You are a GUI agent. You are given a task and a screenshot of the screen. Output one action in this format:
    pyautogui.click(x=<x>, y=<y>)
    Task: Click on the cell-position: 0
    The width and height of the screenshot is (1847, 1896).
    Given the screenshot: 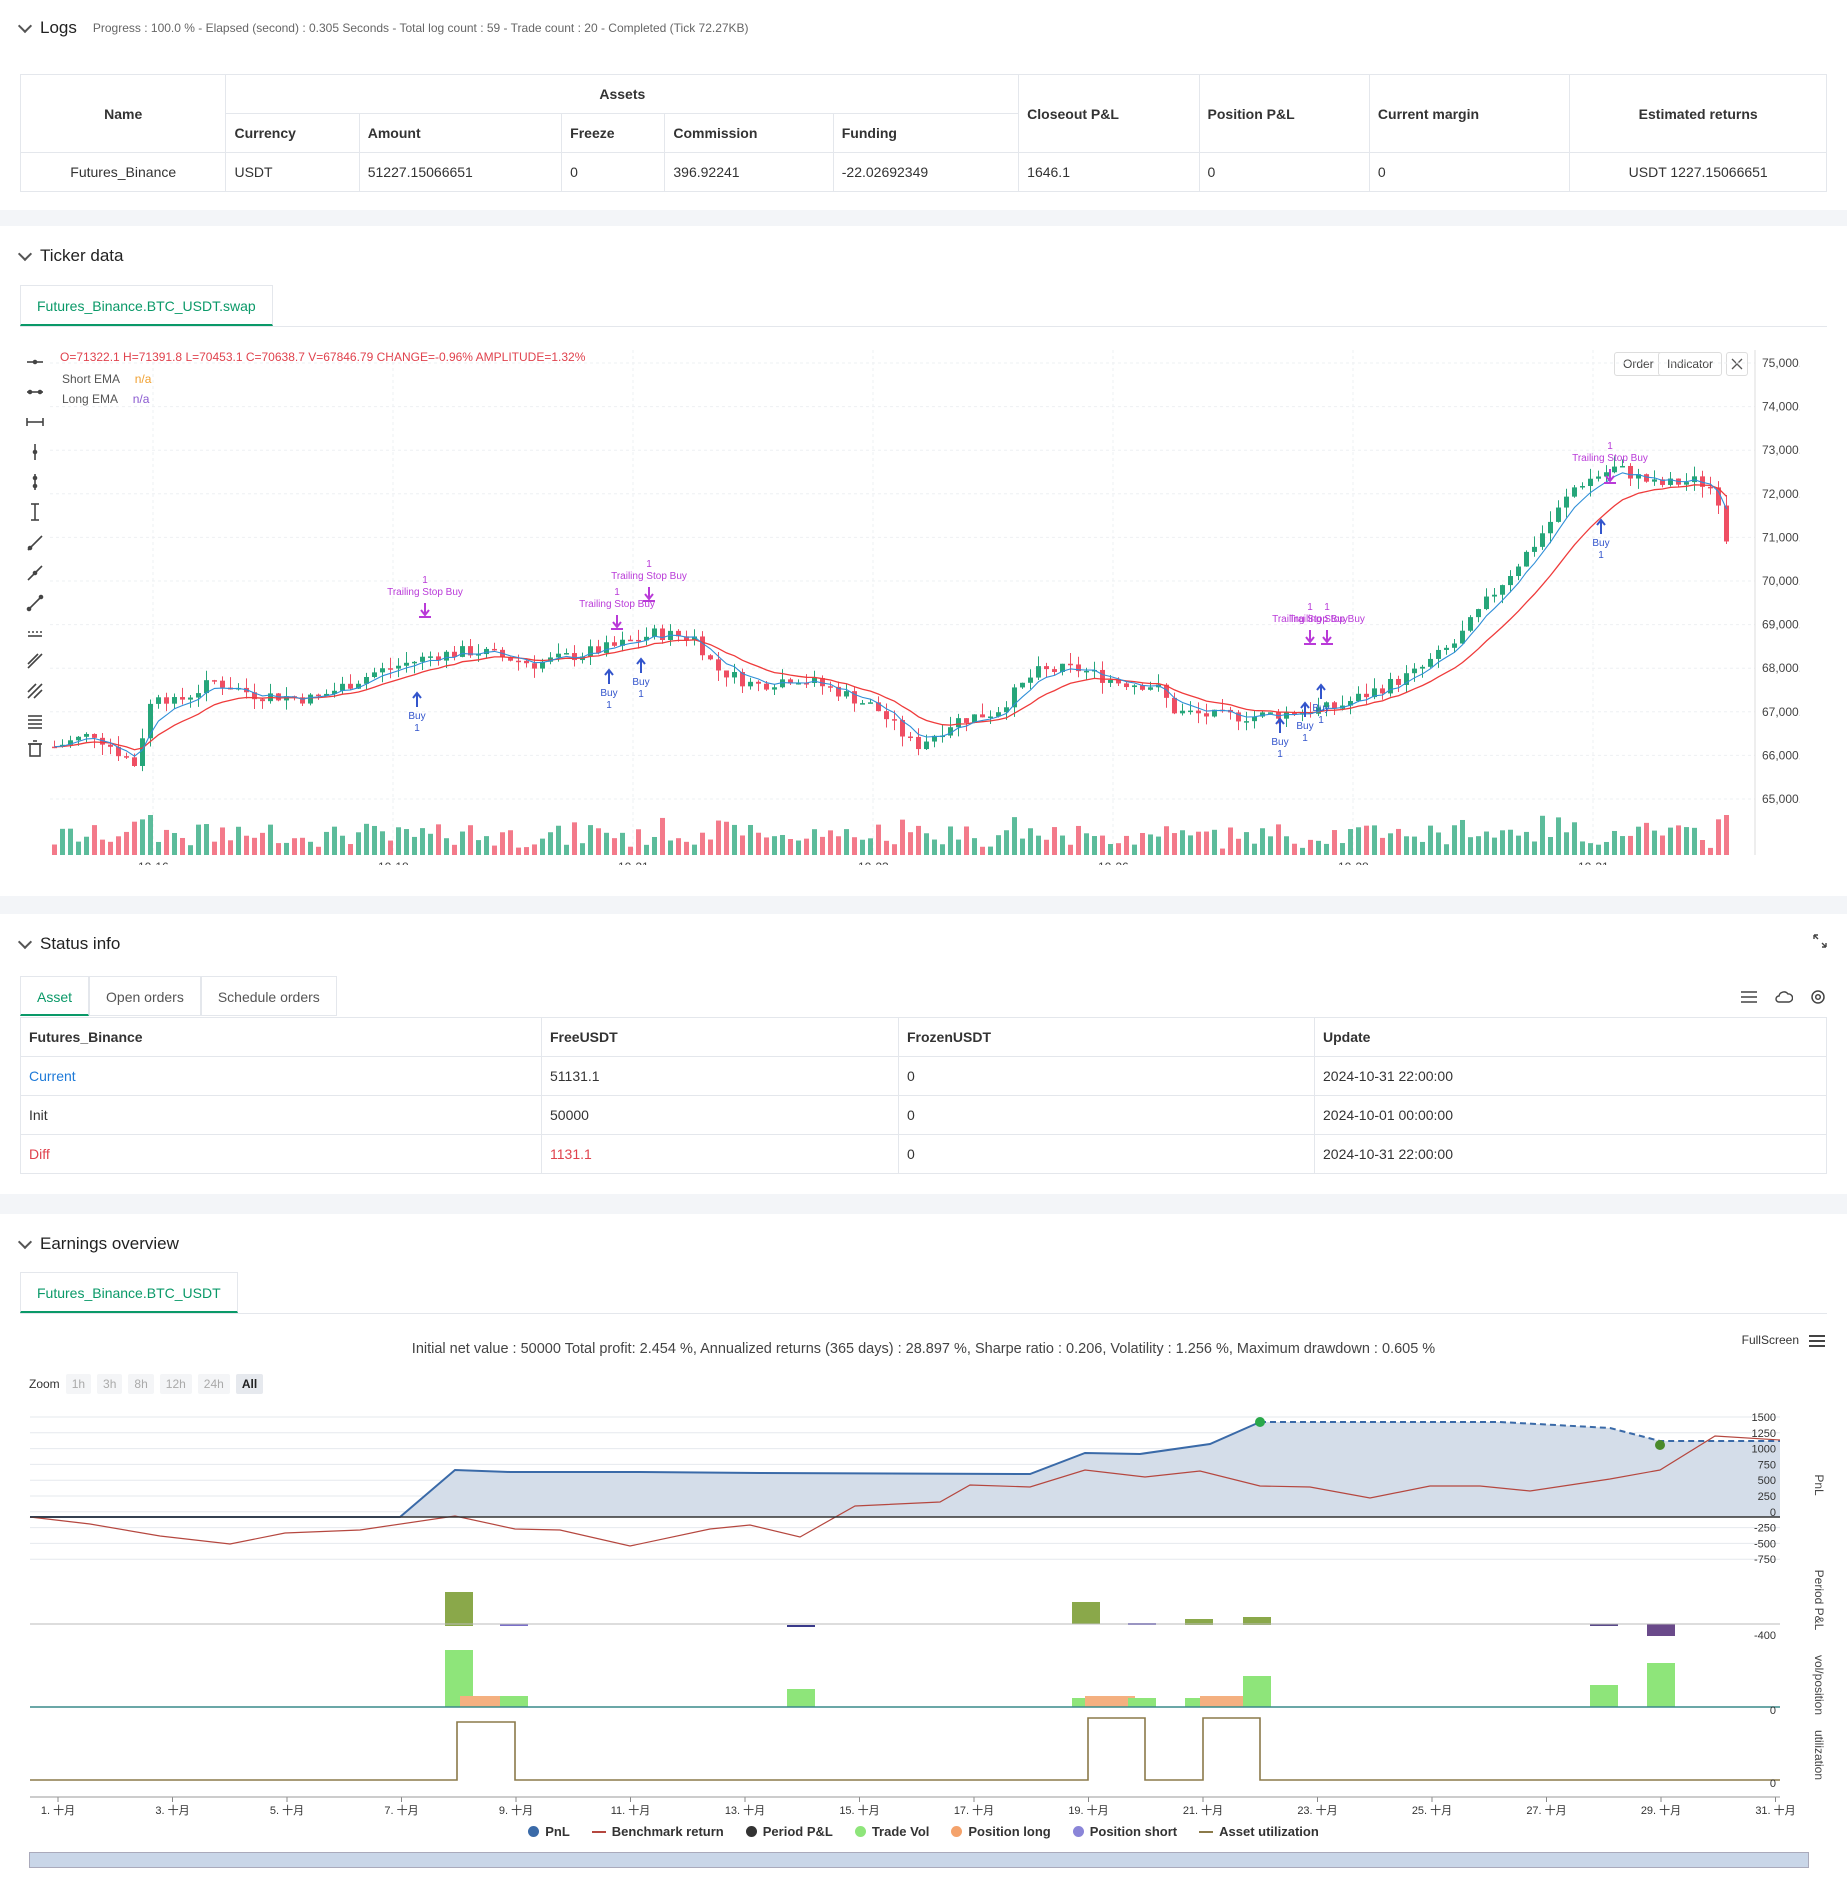 What is the action you would take?
    pyautogui.click(x=1284, y=172)
    